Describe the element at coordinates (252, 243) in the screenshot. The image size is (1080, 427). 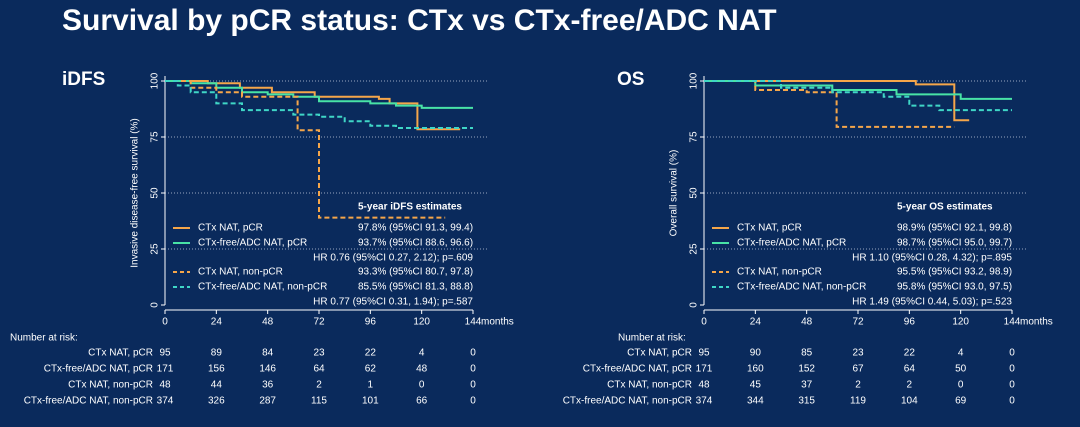
I see `legend-label: CTx-free/ADC NAT, pCR` at that location.